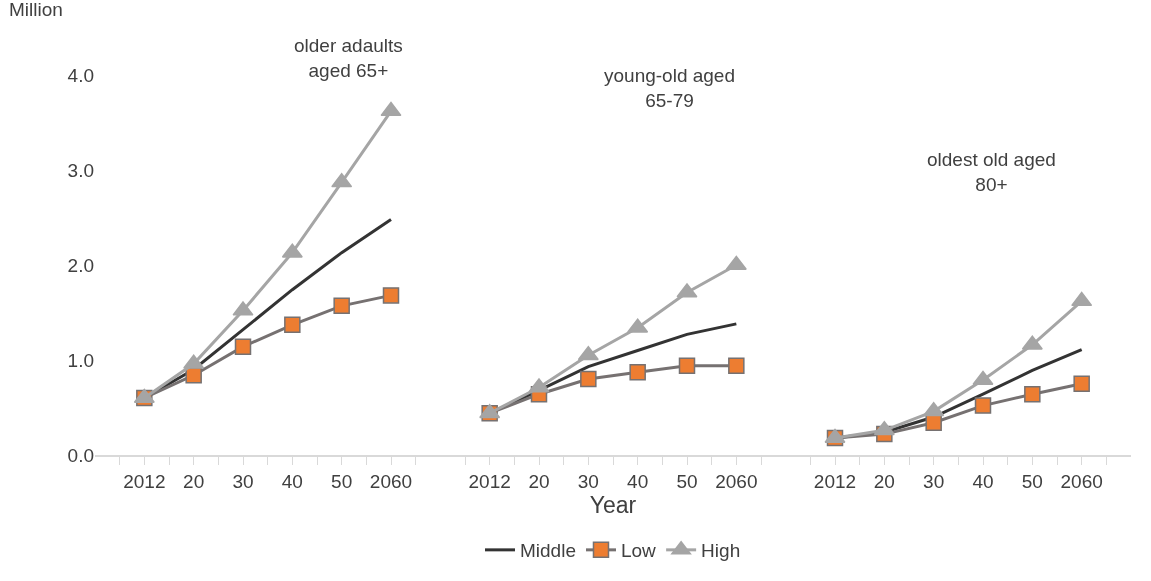  What do you see at coordinates (991, 172) in the screenshot?
I see `annotation: oldest old aged 80+` at bounding box center [991, 172].